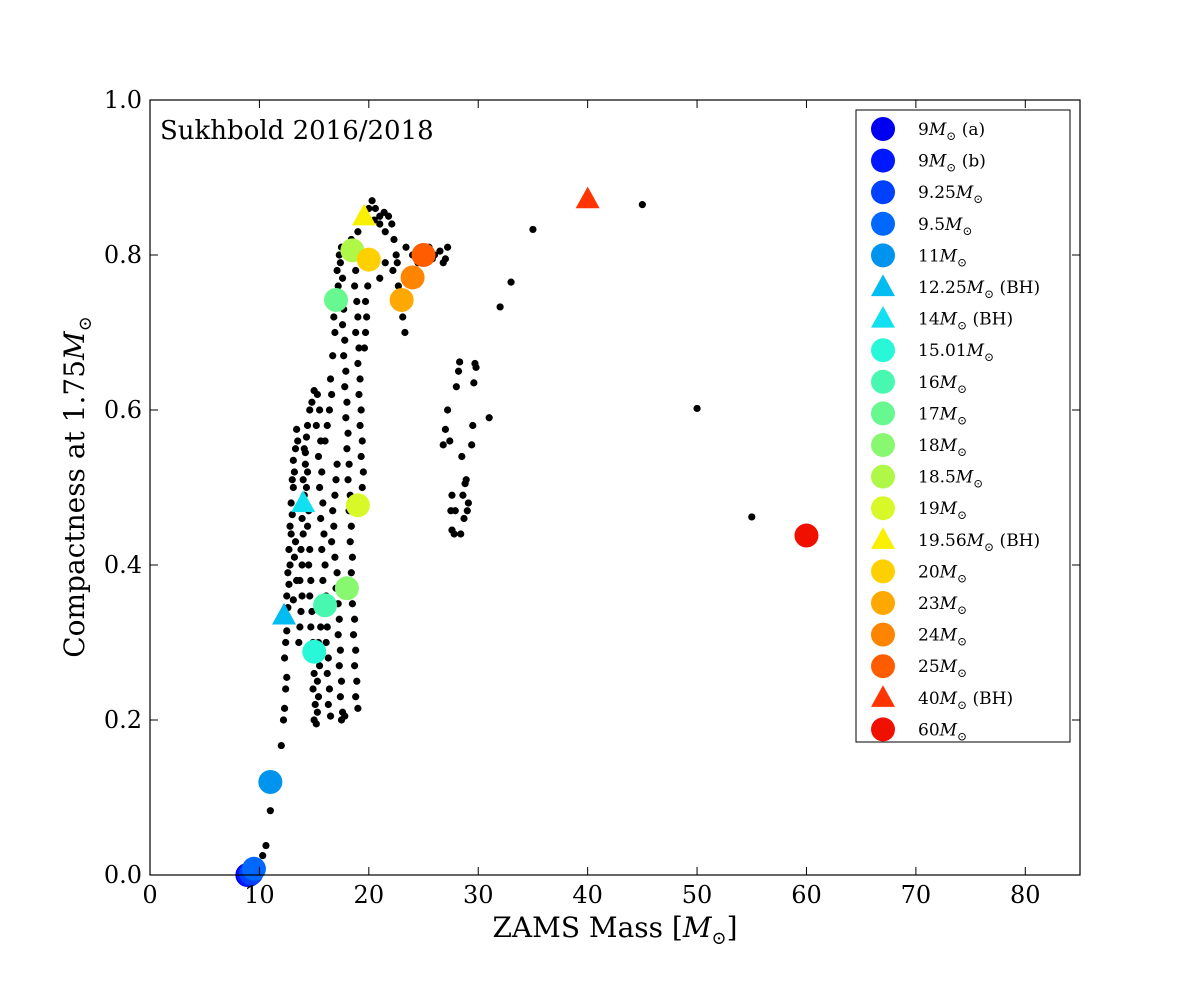  I want to click on legend-mass: 40, so click(929, 699).